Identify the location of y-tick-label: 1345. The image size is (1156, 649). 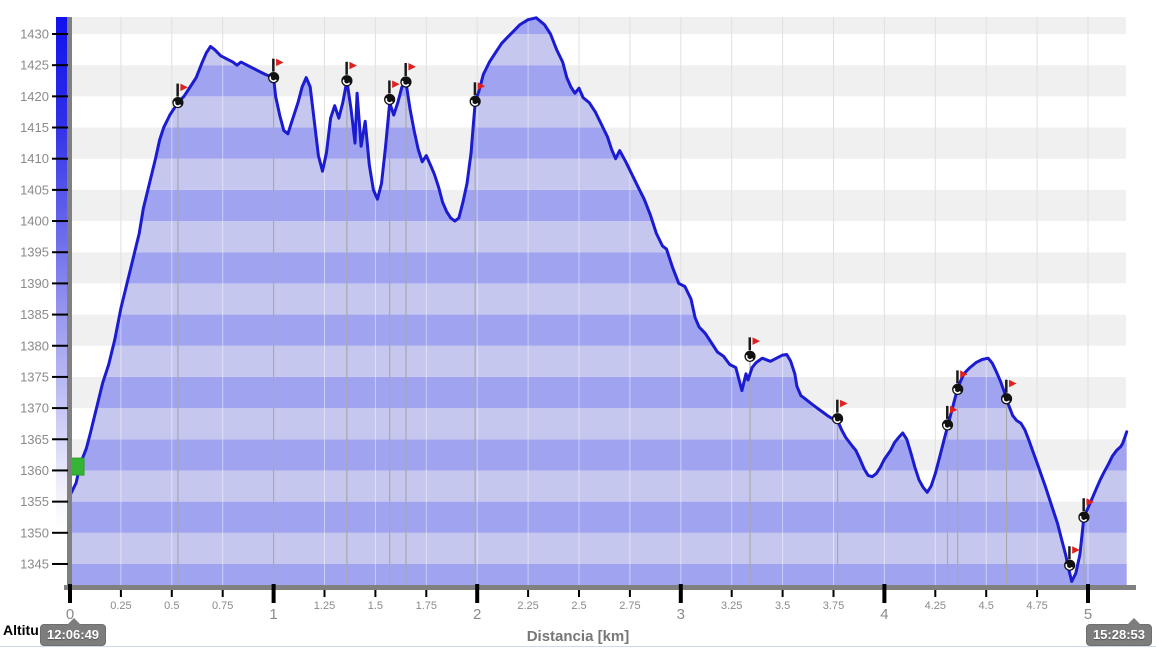
(34, 563).